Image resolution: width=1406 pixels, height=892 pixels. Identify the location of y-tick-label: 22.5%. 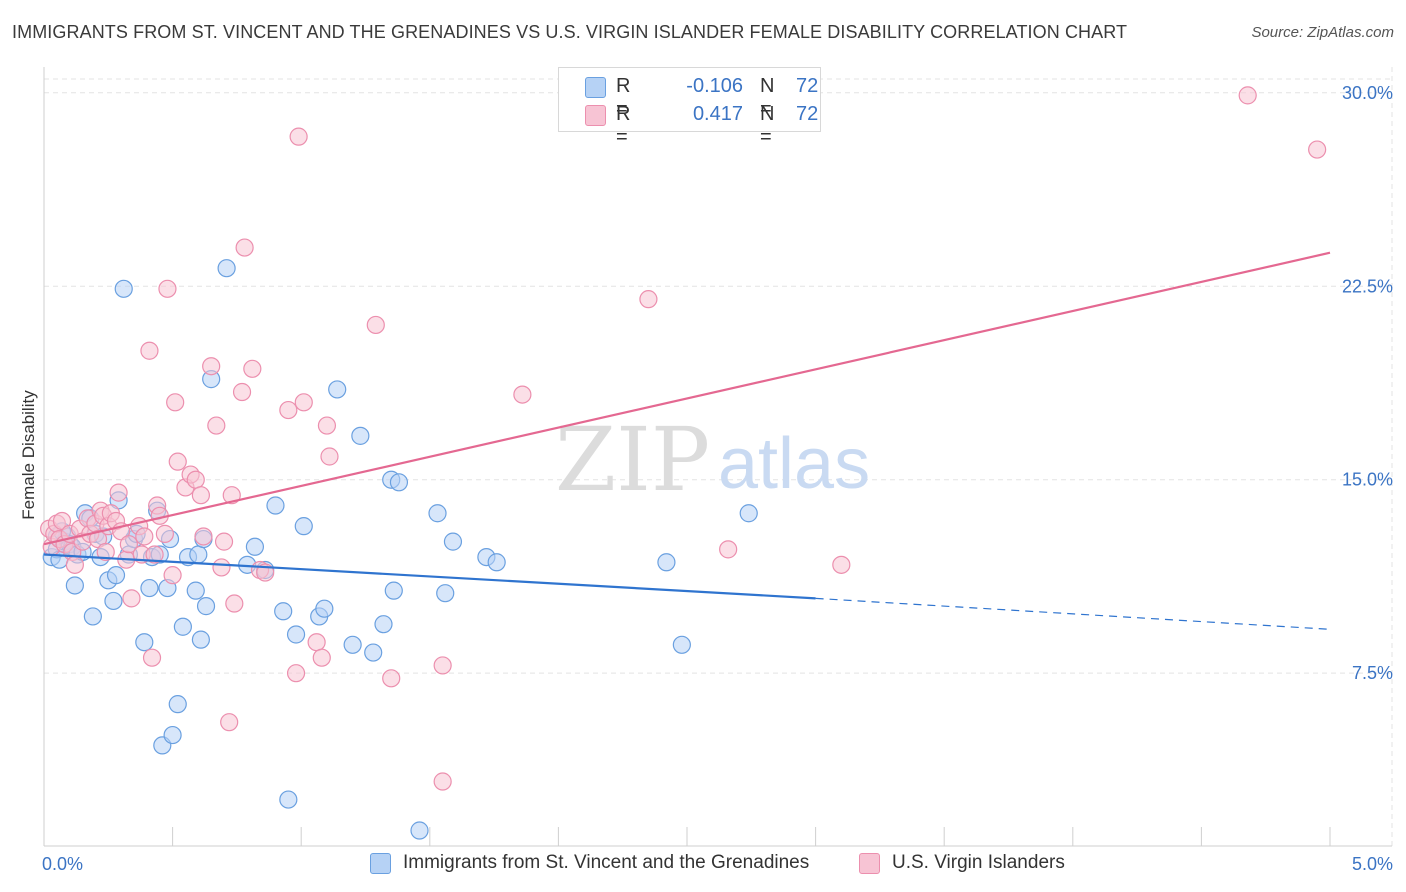
(1367, 286).